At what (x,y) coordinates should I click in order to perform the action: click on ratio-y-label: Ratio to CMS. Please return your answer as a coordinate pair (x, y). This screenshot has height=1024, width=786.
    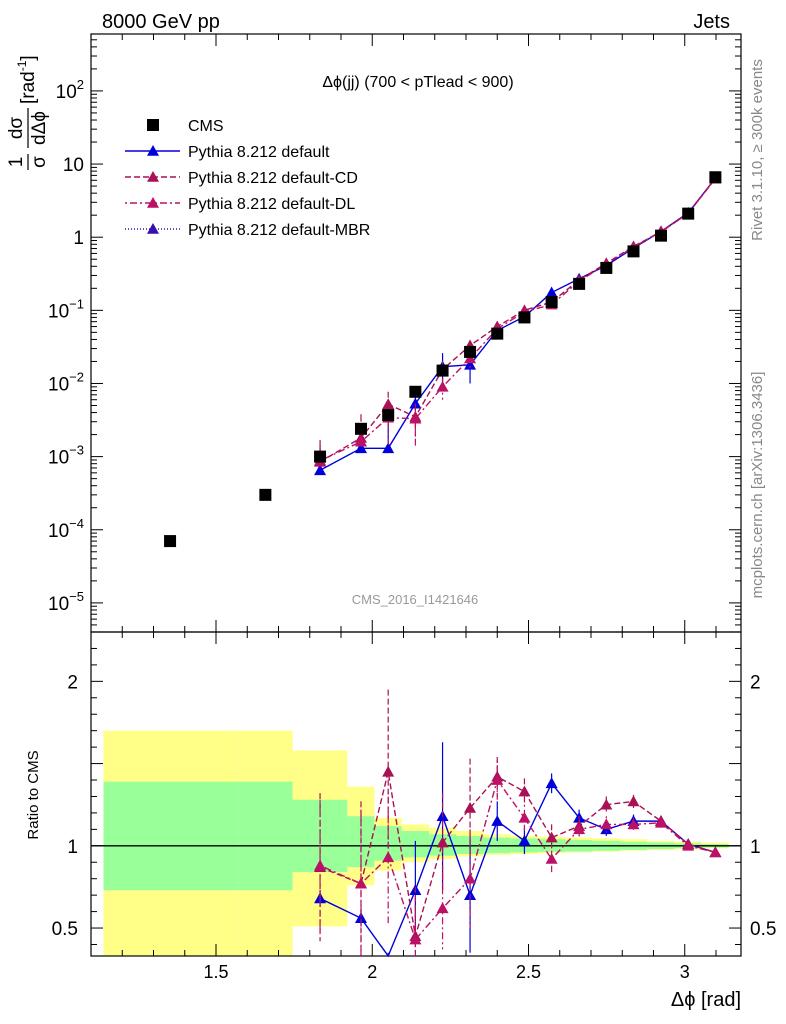
    Looking at the image, I should click on (33, 794).